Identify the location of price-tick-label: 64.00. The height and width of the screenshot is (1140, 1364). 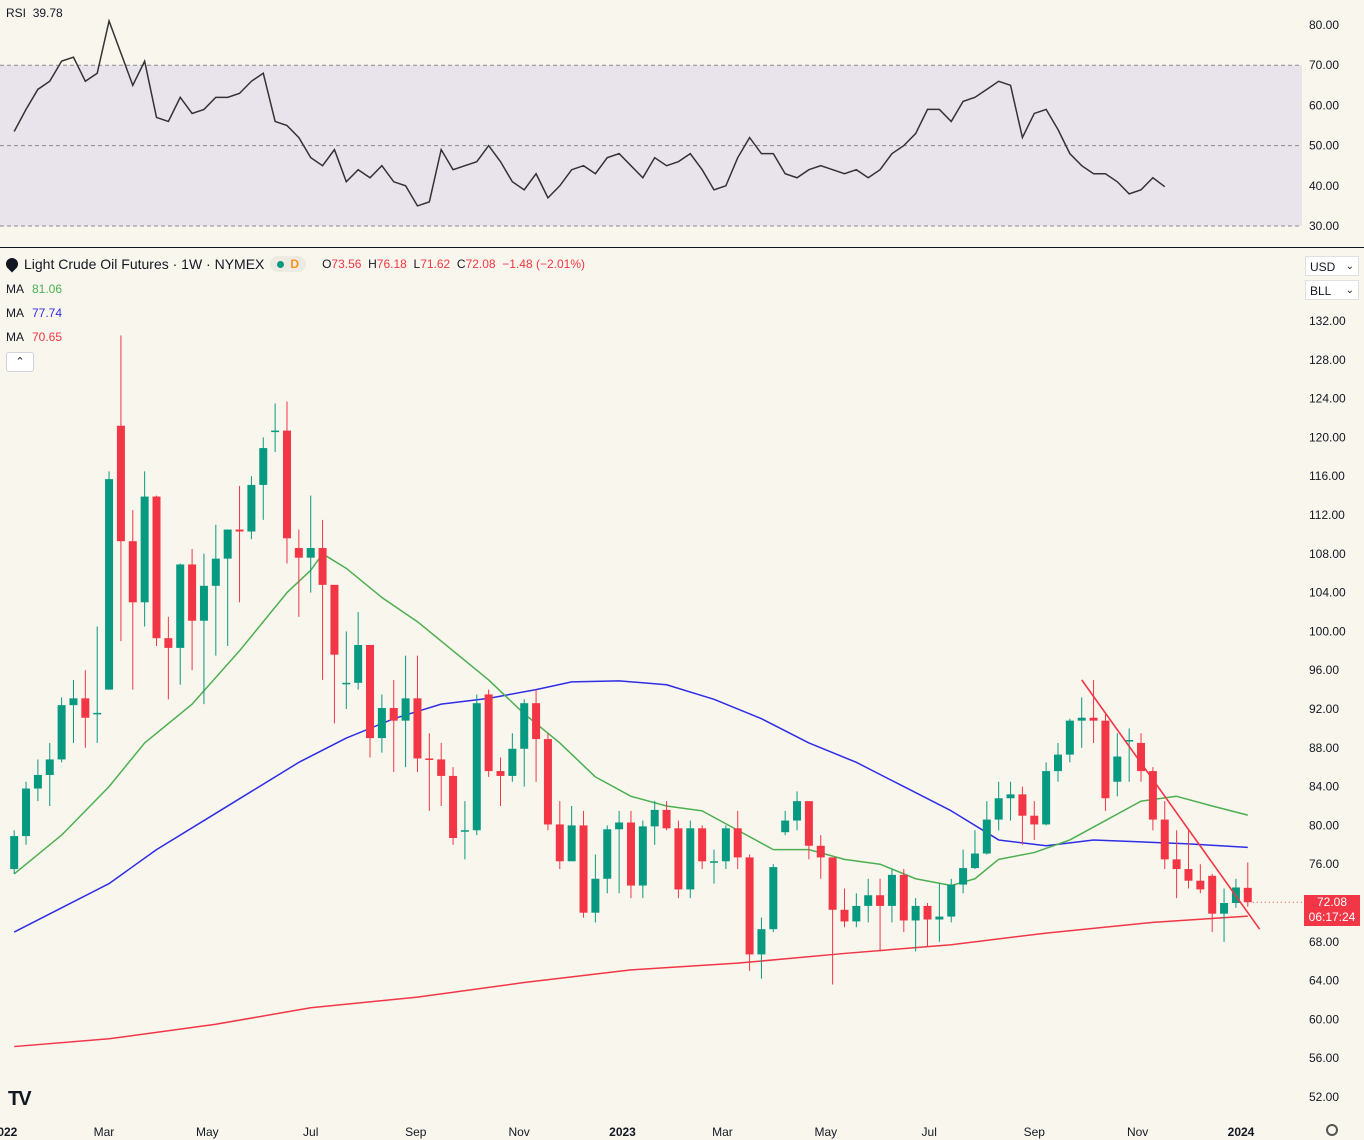
(1324, 981).